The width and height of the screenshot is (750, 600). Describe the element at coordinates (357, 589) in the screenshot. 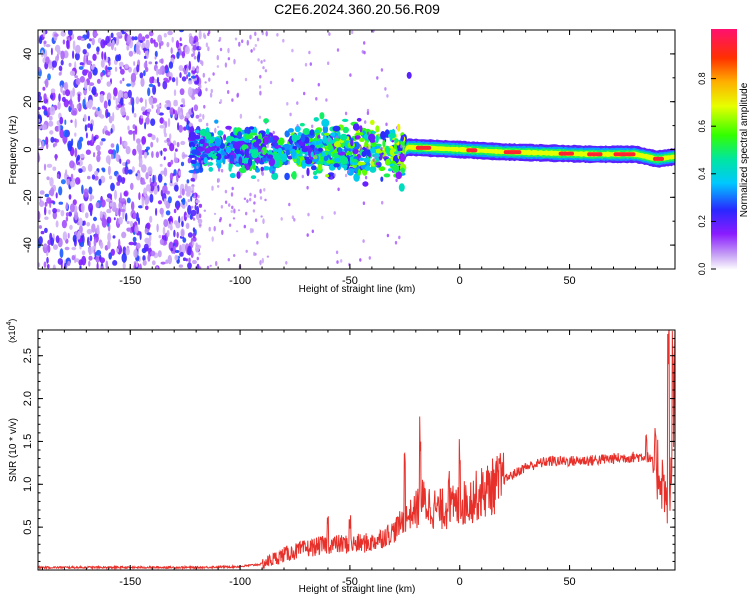

I see `snr-x-label: Height of straight line (km)` at that location.